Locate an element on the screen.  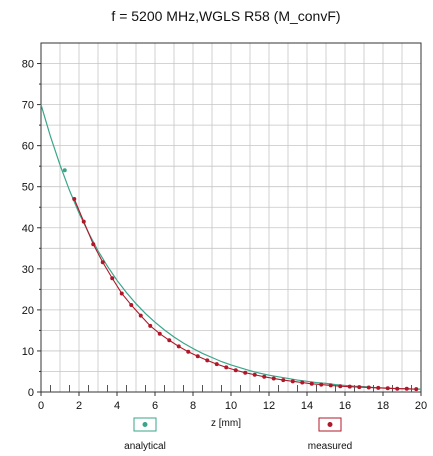
y-tick-label: 10 is located at coordinates (28, 352).